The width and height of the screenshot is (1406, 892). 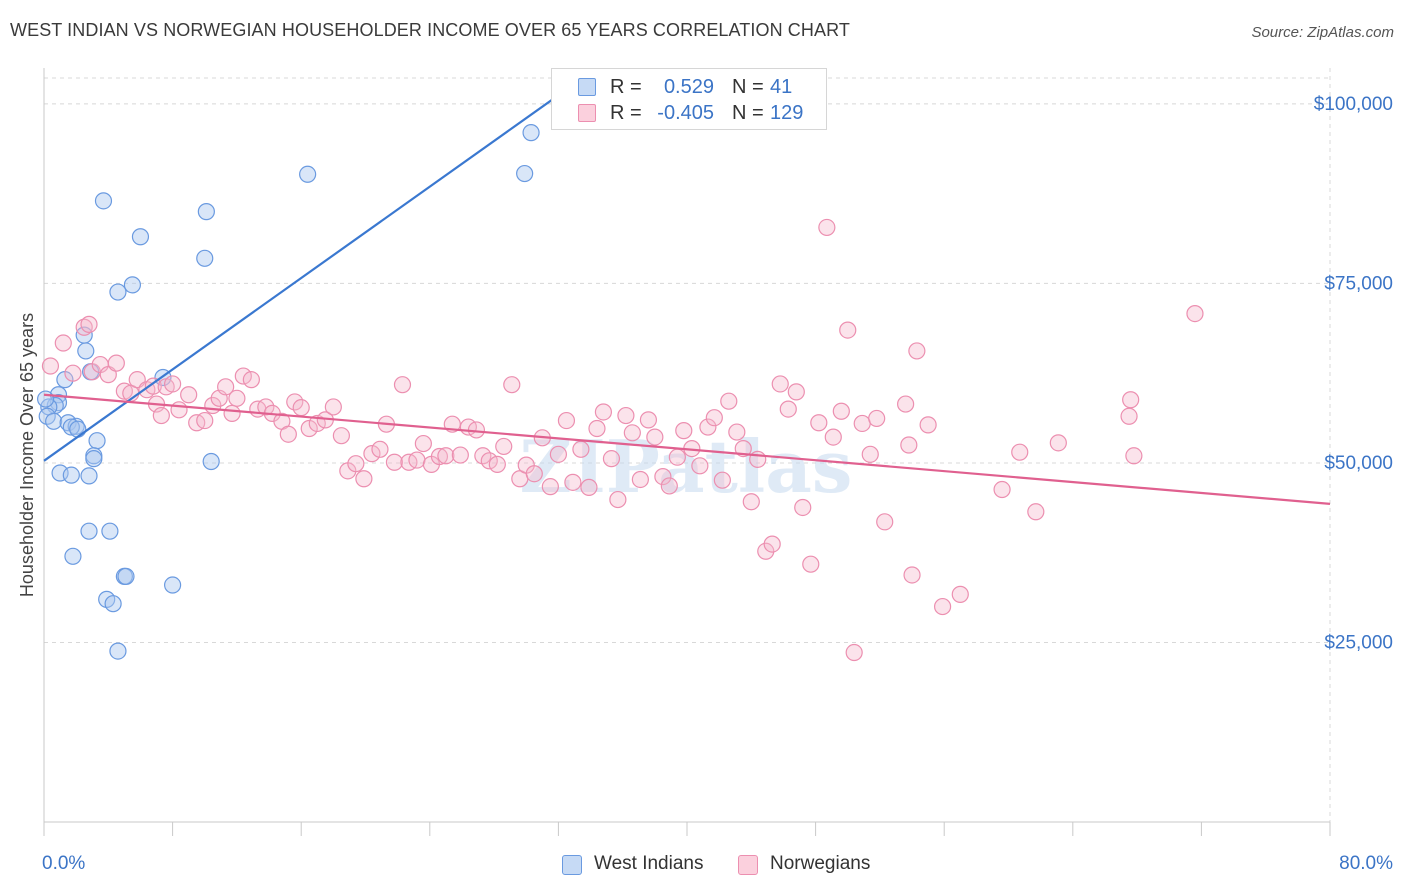 What do you see at coordinates (587, 87) in the screenshot?
I see `west-indians-swatch` at bounding box center [587, 87].